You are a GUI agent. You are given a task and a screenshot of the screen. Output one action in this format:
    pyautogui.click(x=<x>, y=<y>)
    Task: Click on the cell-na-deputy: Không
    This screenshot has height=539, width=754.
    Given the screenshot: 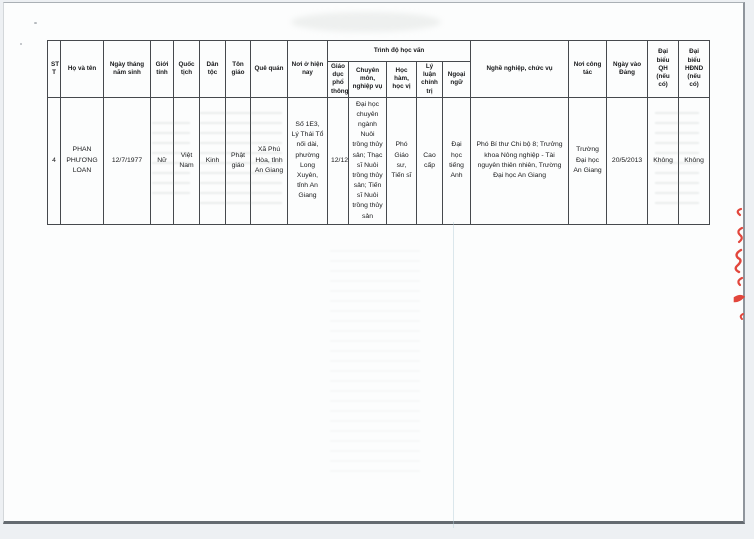 What is the action you would take?
    pyautogui.click(x=663, y=160)
    